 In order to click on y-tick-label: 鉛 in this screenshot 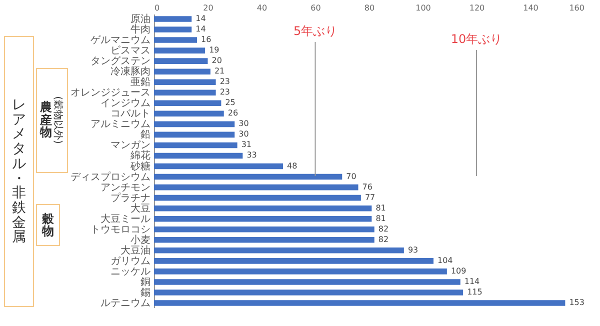, I will do `click(145, 135)`.